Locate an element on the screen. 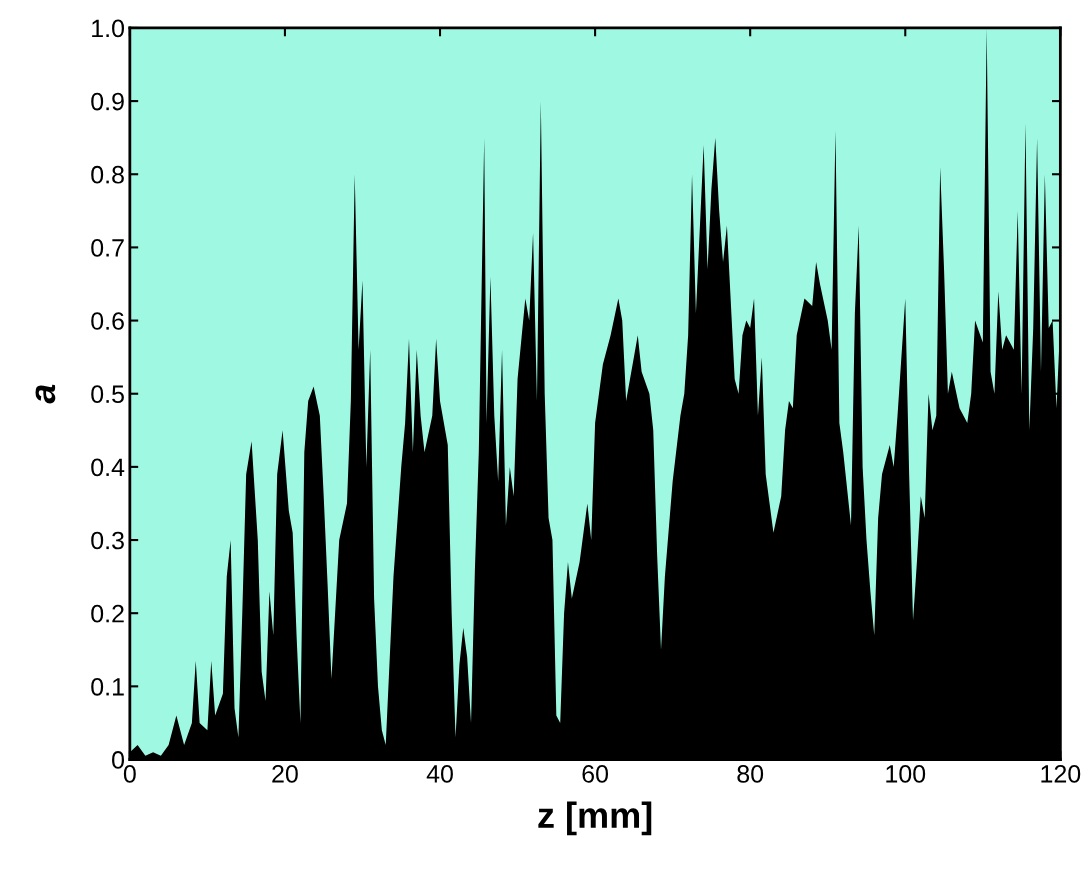 This screenshot has width=1082, height=873. x-tick-label: 100 is located at coordinates (906, 774).